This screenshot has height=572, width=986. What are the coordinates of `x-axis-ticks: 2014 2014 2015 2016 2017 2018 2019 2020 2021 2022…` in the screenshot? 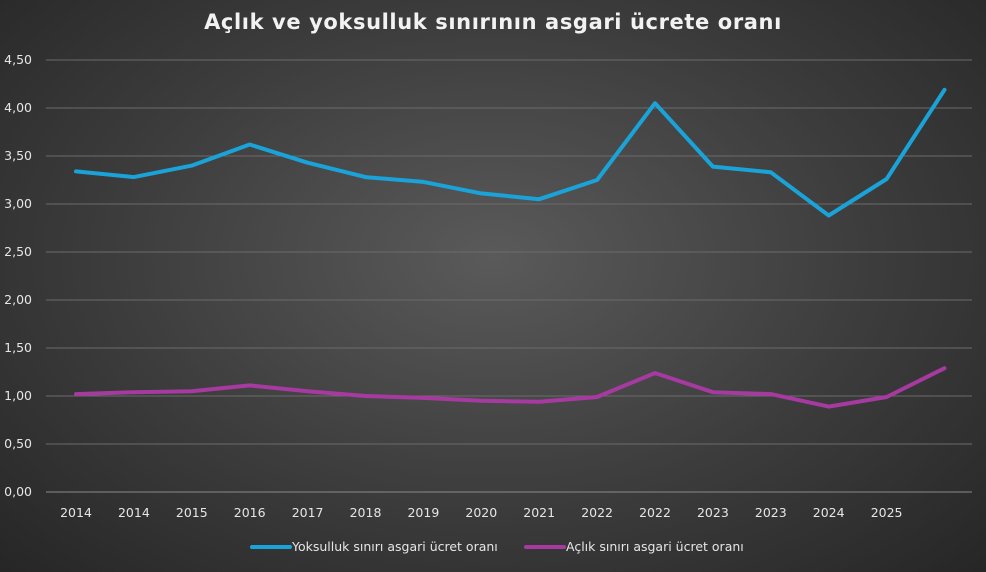 It's located at (481, 512).